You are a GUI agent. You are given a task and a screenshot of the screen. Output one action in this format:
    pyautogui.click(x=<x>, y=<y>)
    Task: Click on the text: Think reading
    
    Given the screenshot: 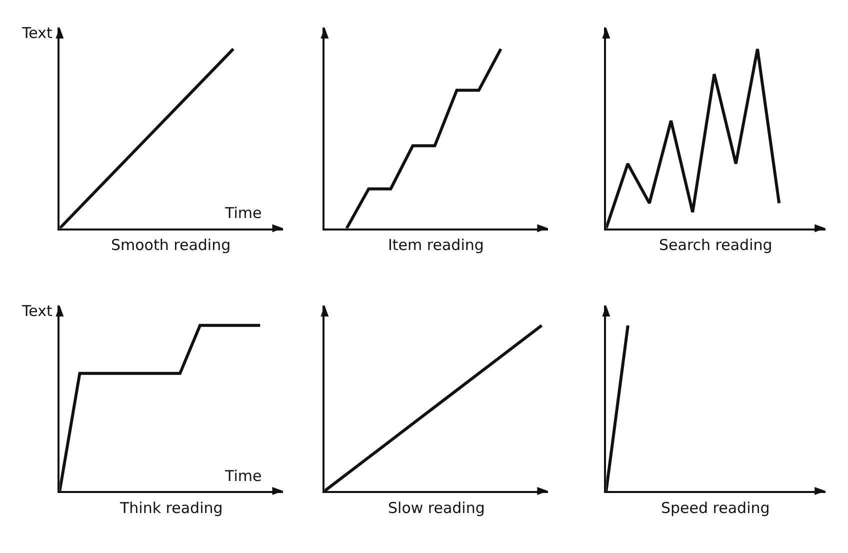 What is the action you would take?
    pyautogui.click(x=171, y=508)
    